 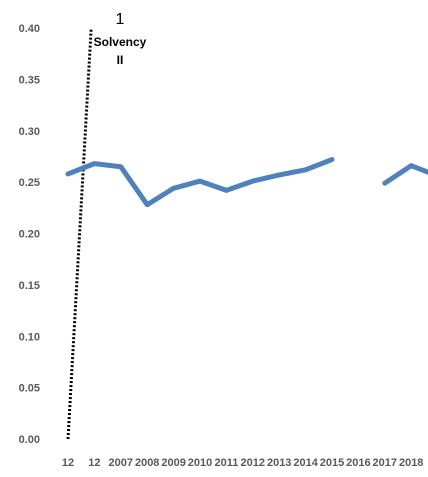 I want to click on x-tick-label: 2016, so click(x=358, y=463).